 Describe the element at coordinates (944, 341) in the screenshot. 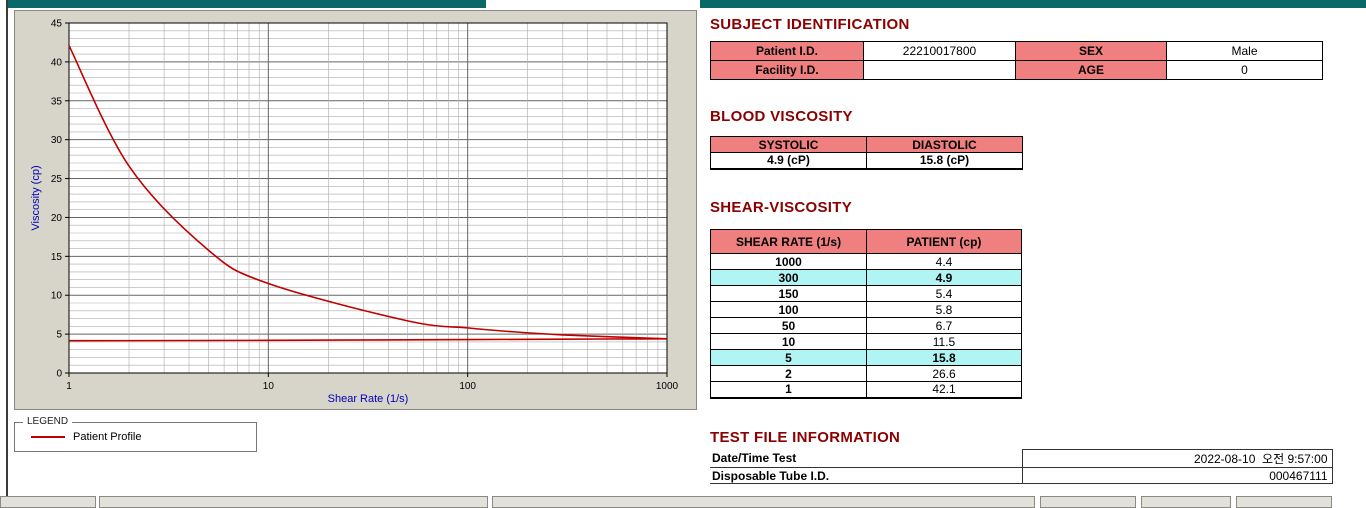

I see `shear-patient-cell: 11.5` at that location.